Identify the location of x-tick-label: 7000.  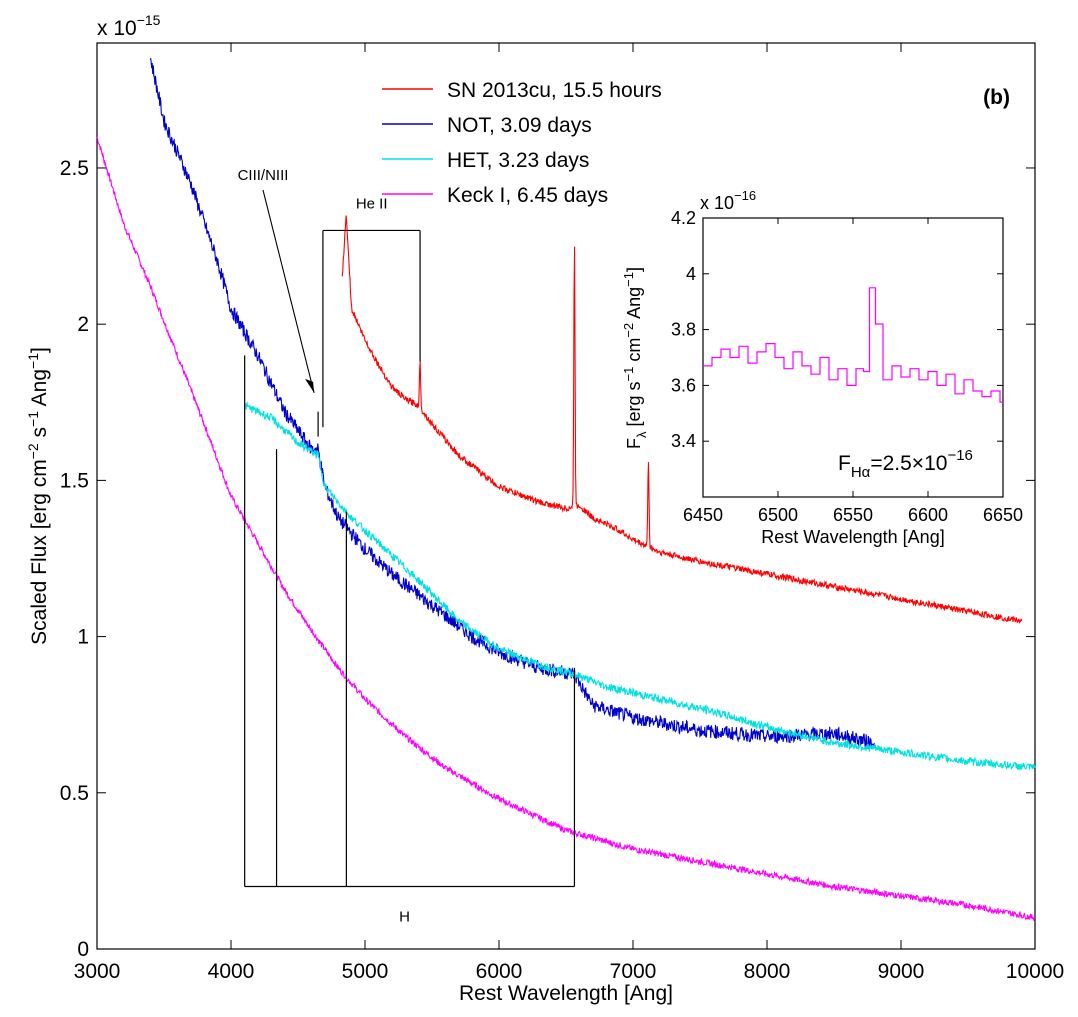
(633, 971).